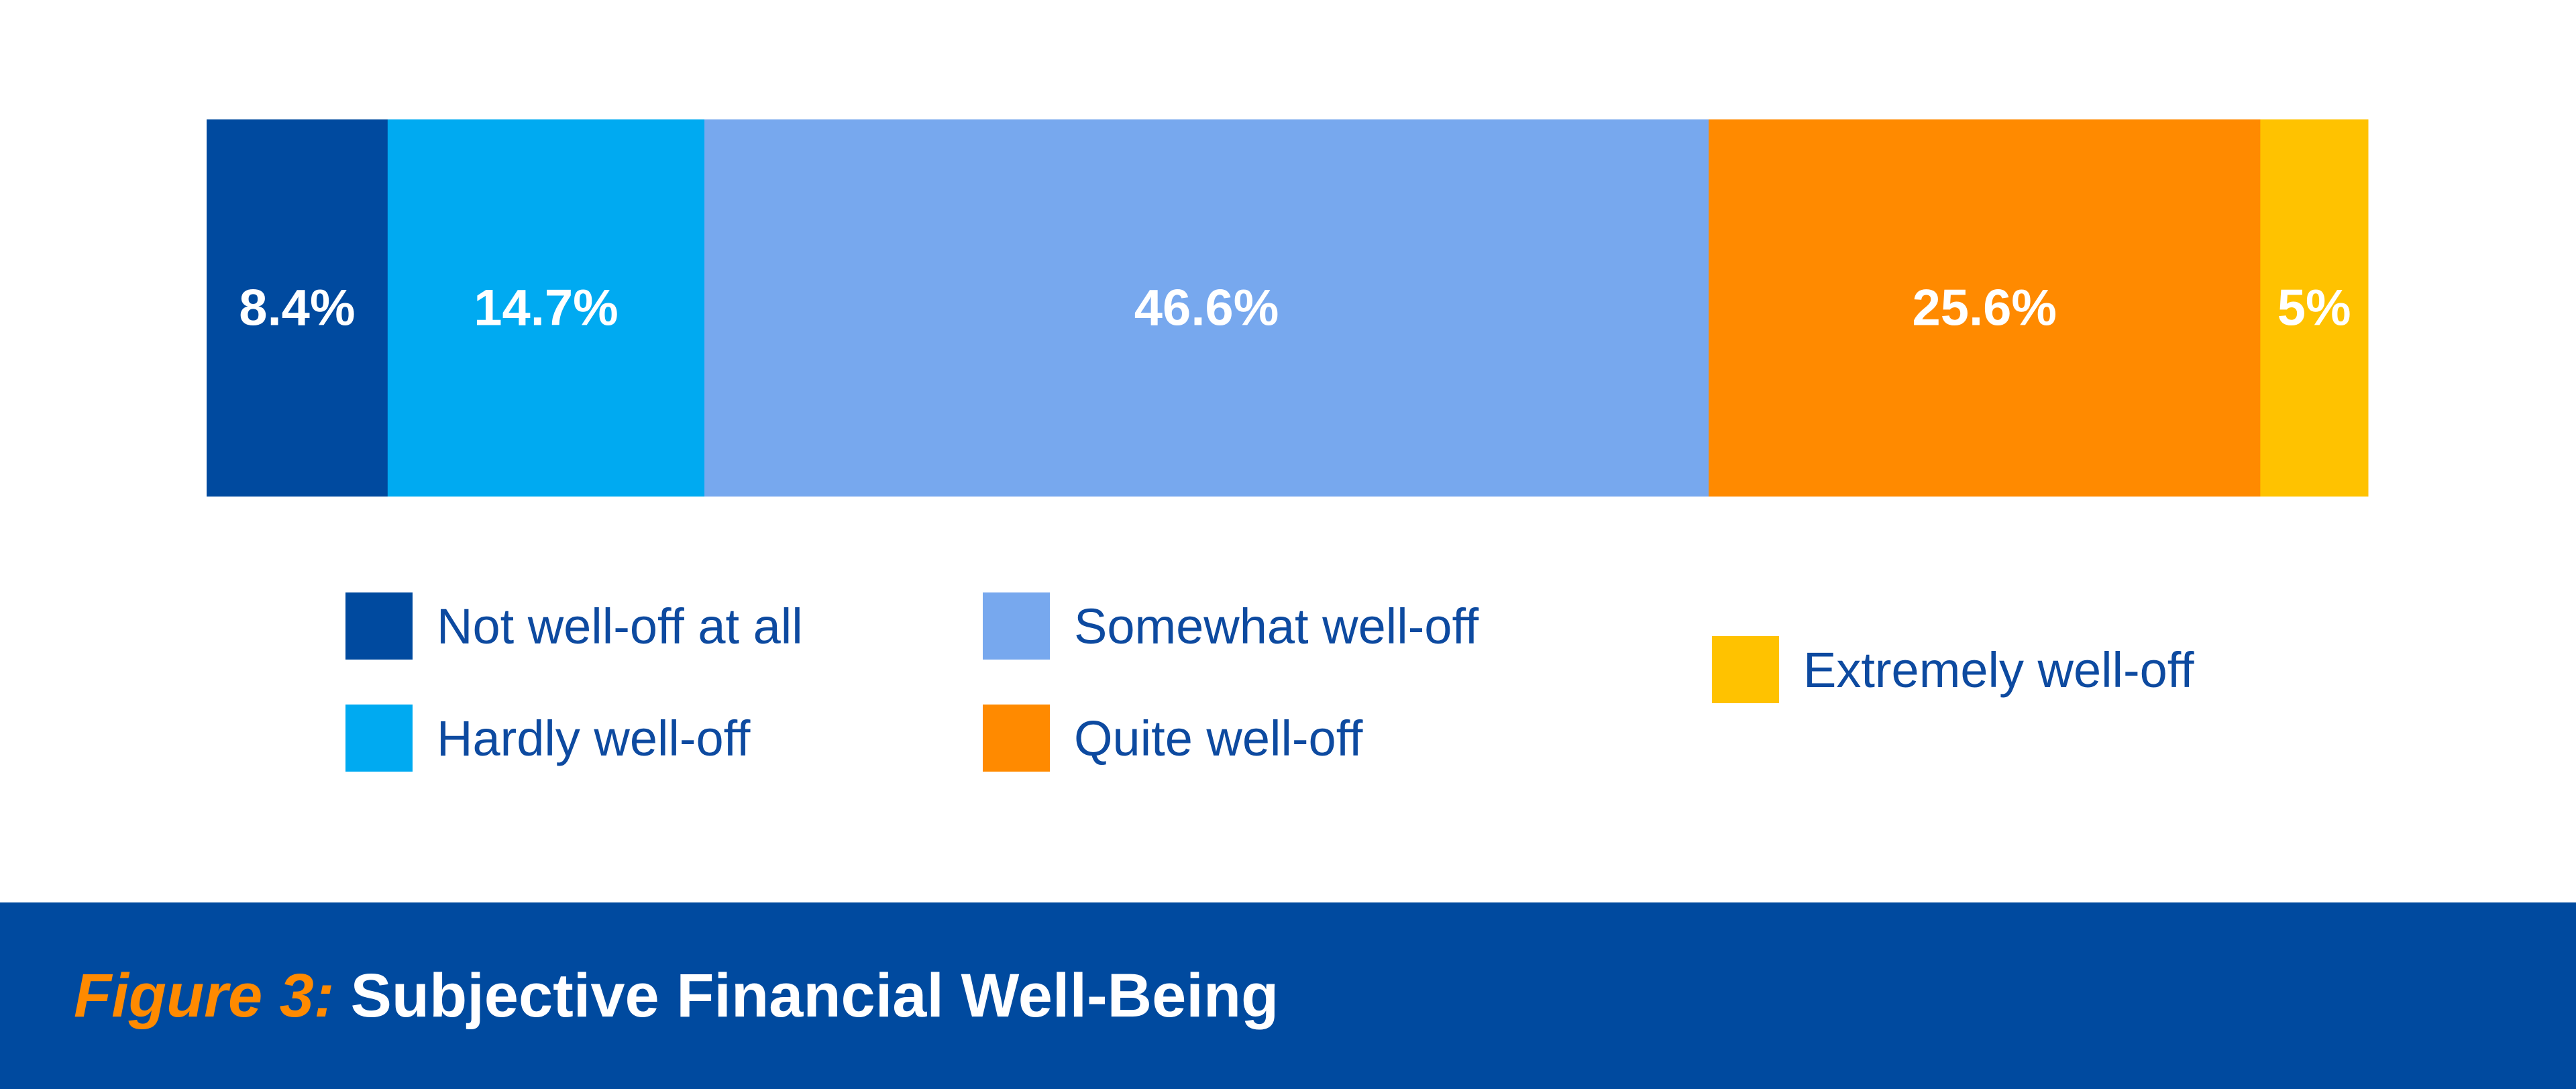  I want to click on legend-item-extremely-well-off: Extremely well-off, so click(1953, 670).